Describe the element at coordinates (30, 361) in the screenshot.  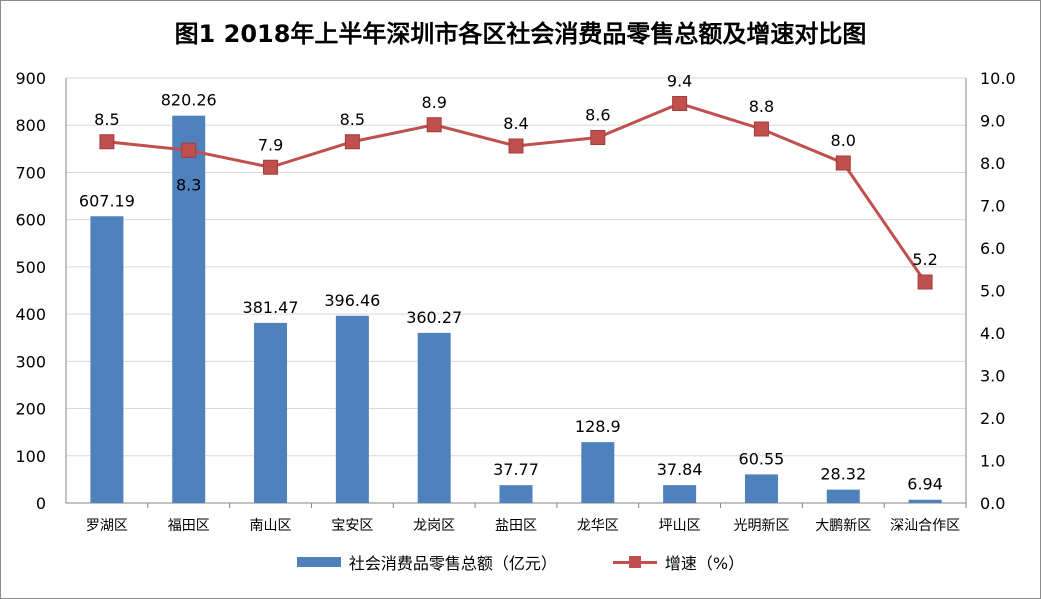
I see `left-axis-tick-label: 300` at that location.